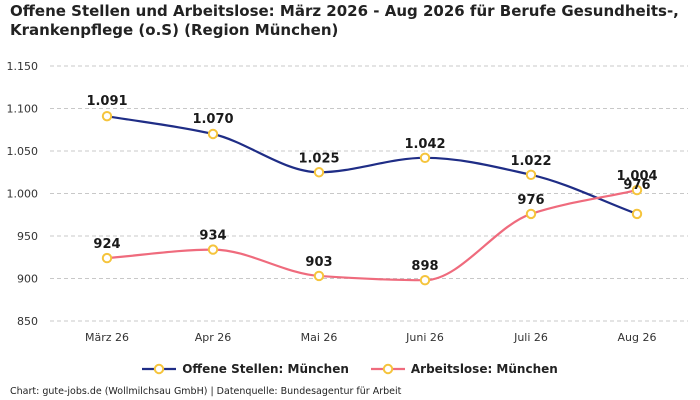 The height and width of the screenshot is (400, 700). What do you see at coordinates (484, 369) in the screenshot?
I see `legend-label: Arbeitslose: München` at bounding box center [484, 369].